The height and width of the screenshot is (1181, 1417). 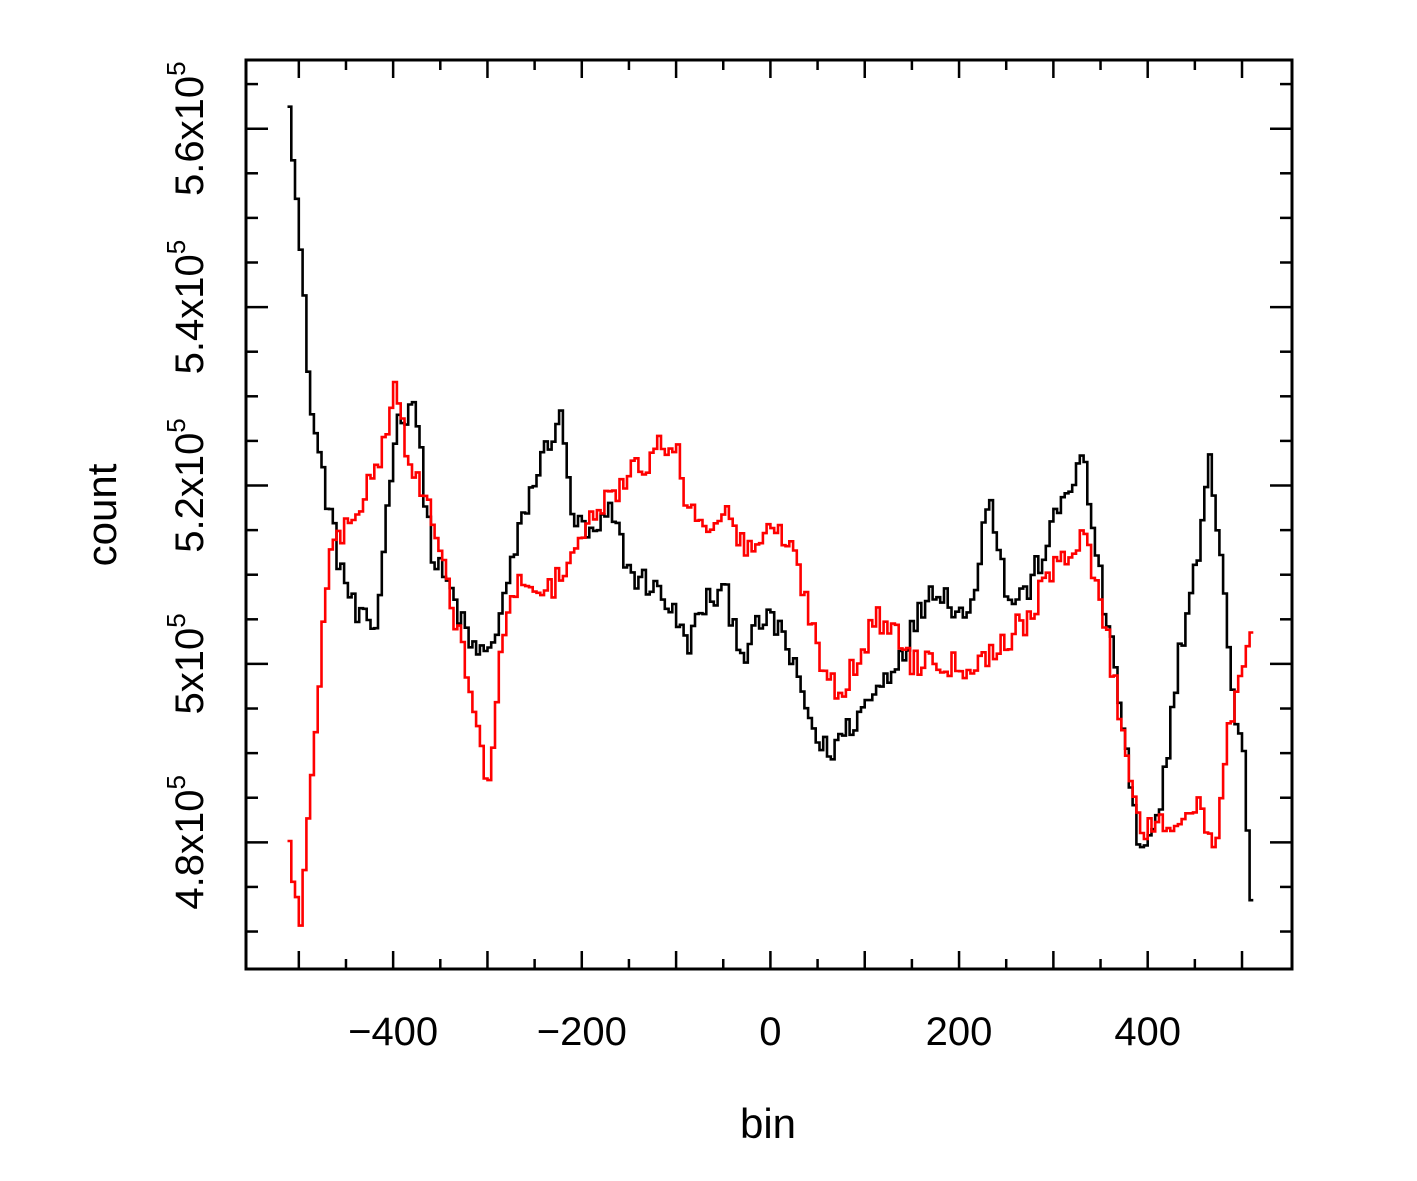 What do you see at coordinates (101, 514) in the screenshot?
I see `y-axis-title: count` at bounding box center [101, 514].